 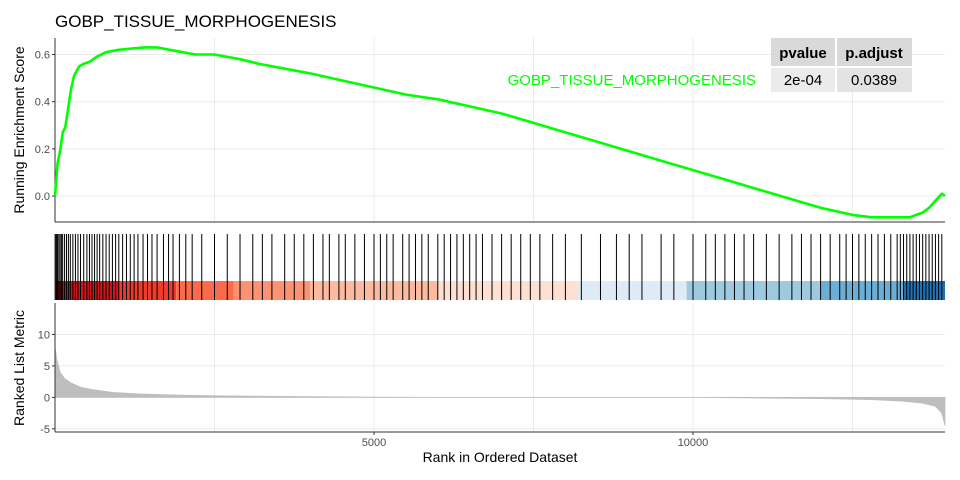 What do you see at coordinates (196, 21) in the screenshot?
I see `chart-title: GOBP_TISSUE_MORPHOGENESIS` at bounding box center [196, 21].